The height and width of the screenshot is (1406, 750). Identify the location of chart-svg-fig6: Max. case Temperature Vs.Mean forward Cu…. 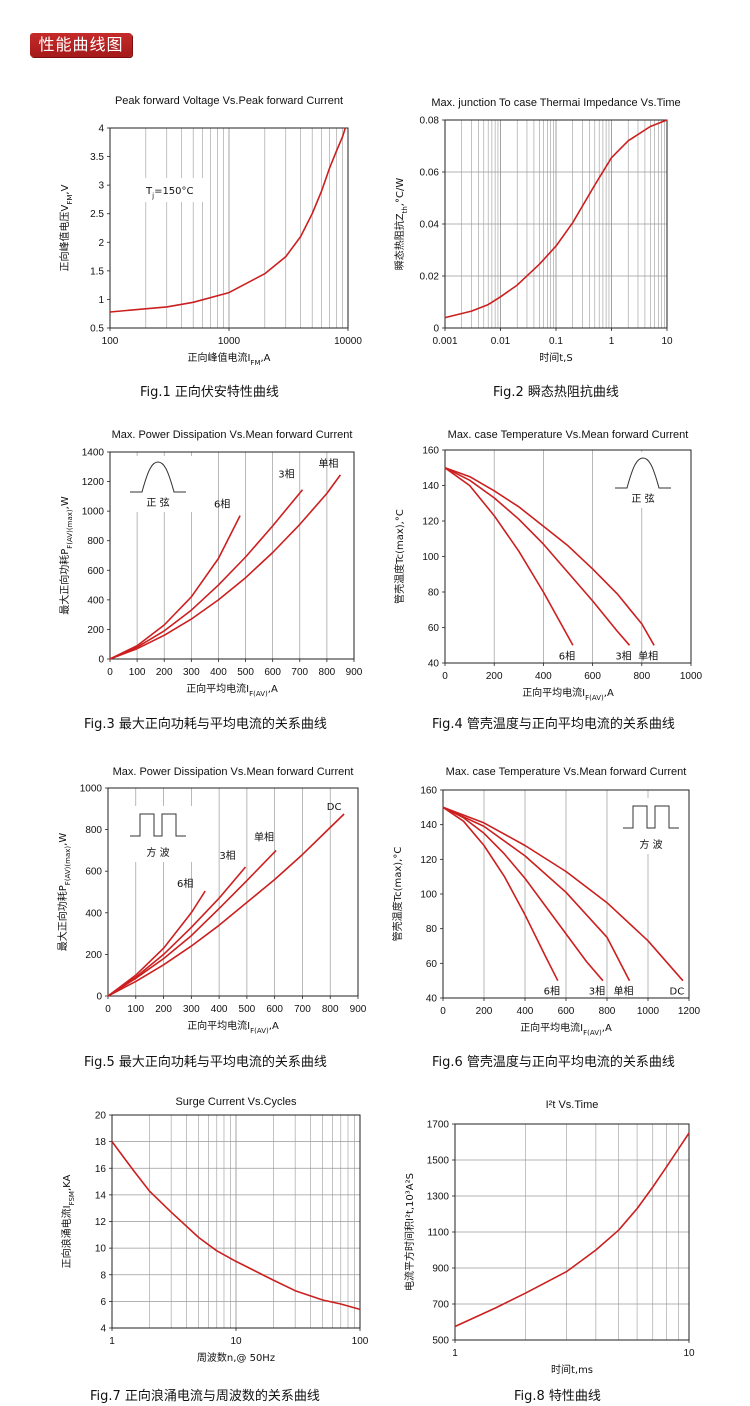
(546, 901).